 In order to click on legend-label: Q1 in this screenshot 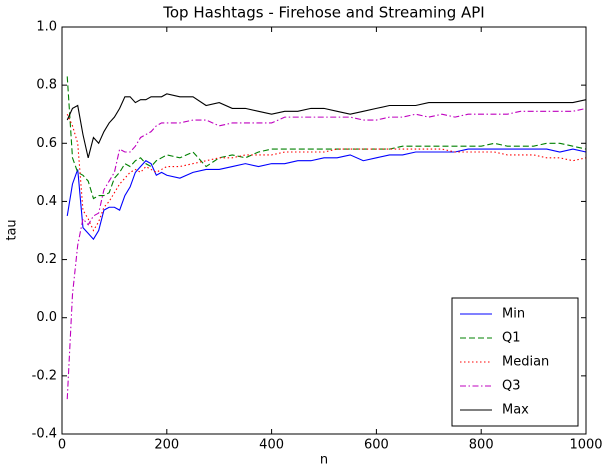, I will do `click(511, 338)`.